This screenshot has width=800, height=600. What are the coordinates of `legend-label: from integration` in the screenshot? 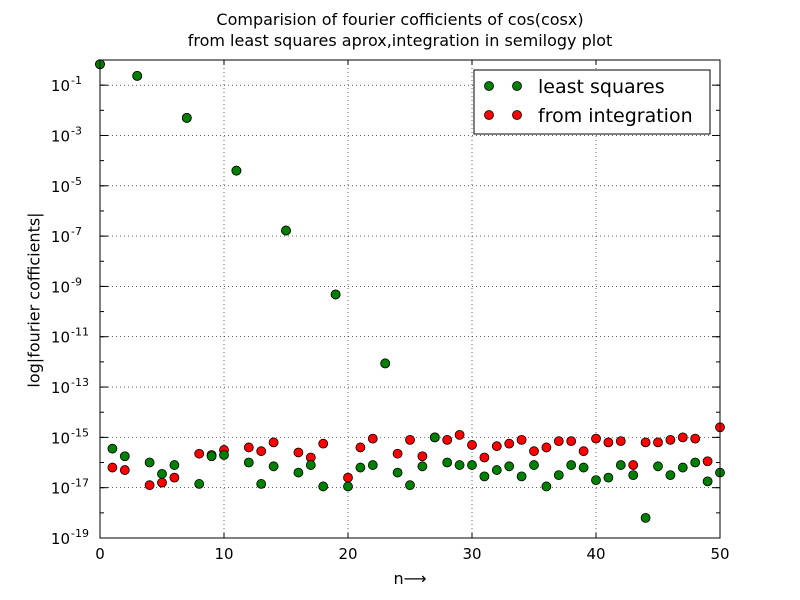 It's located at (615, 116).